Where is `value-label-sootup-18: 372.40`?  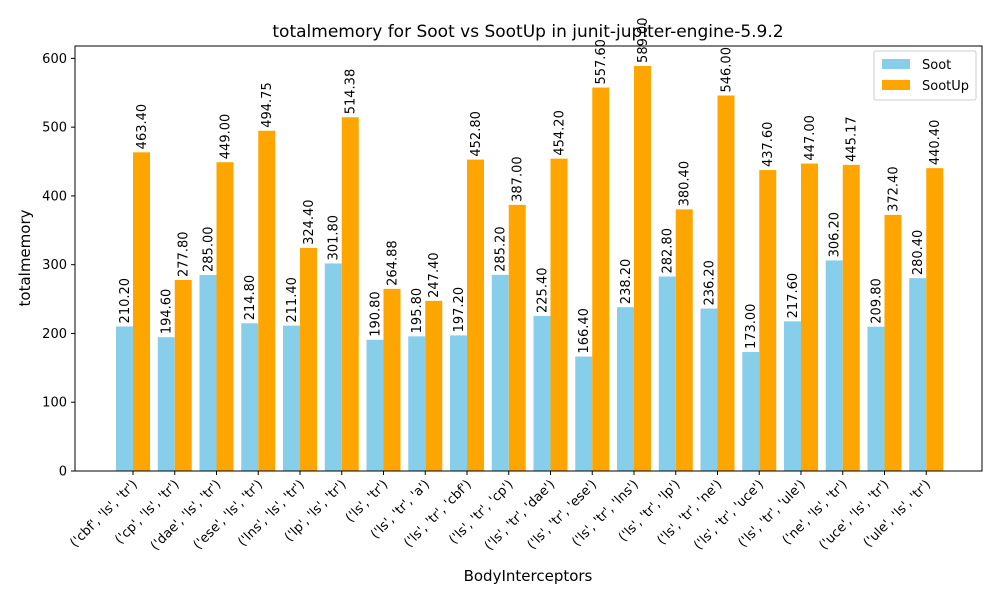 value-label-sootup-18: 372.40 is located at coordinates (894, 189).